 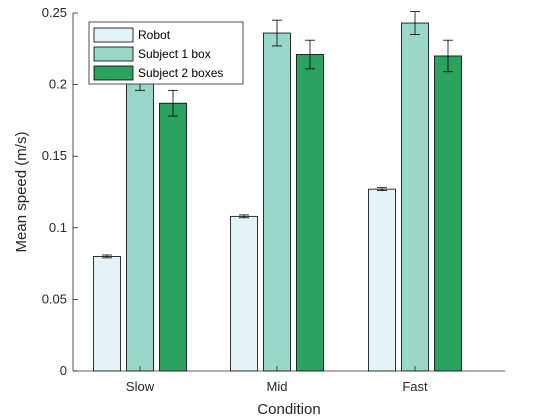 I want to click on y-tick-label: 0.15, so click(x=54, y=155).